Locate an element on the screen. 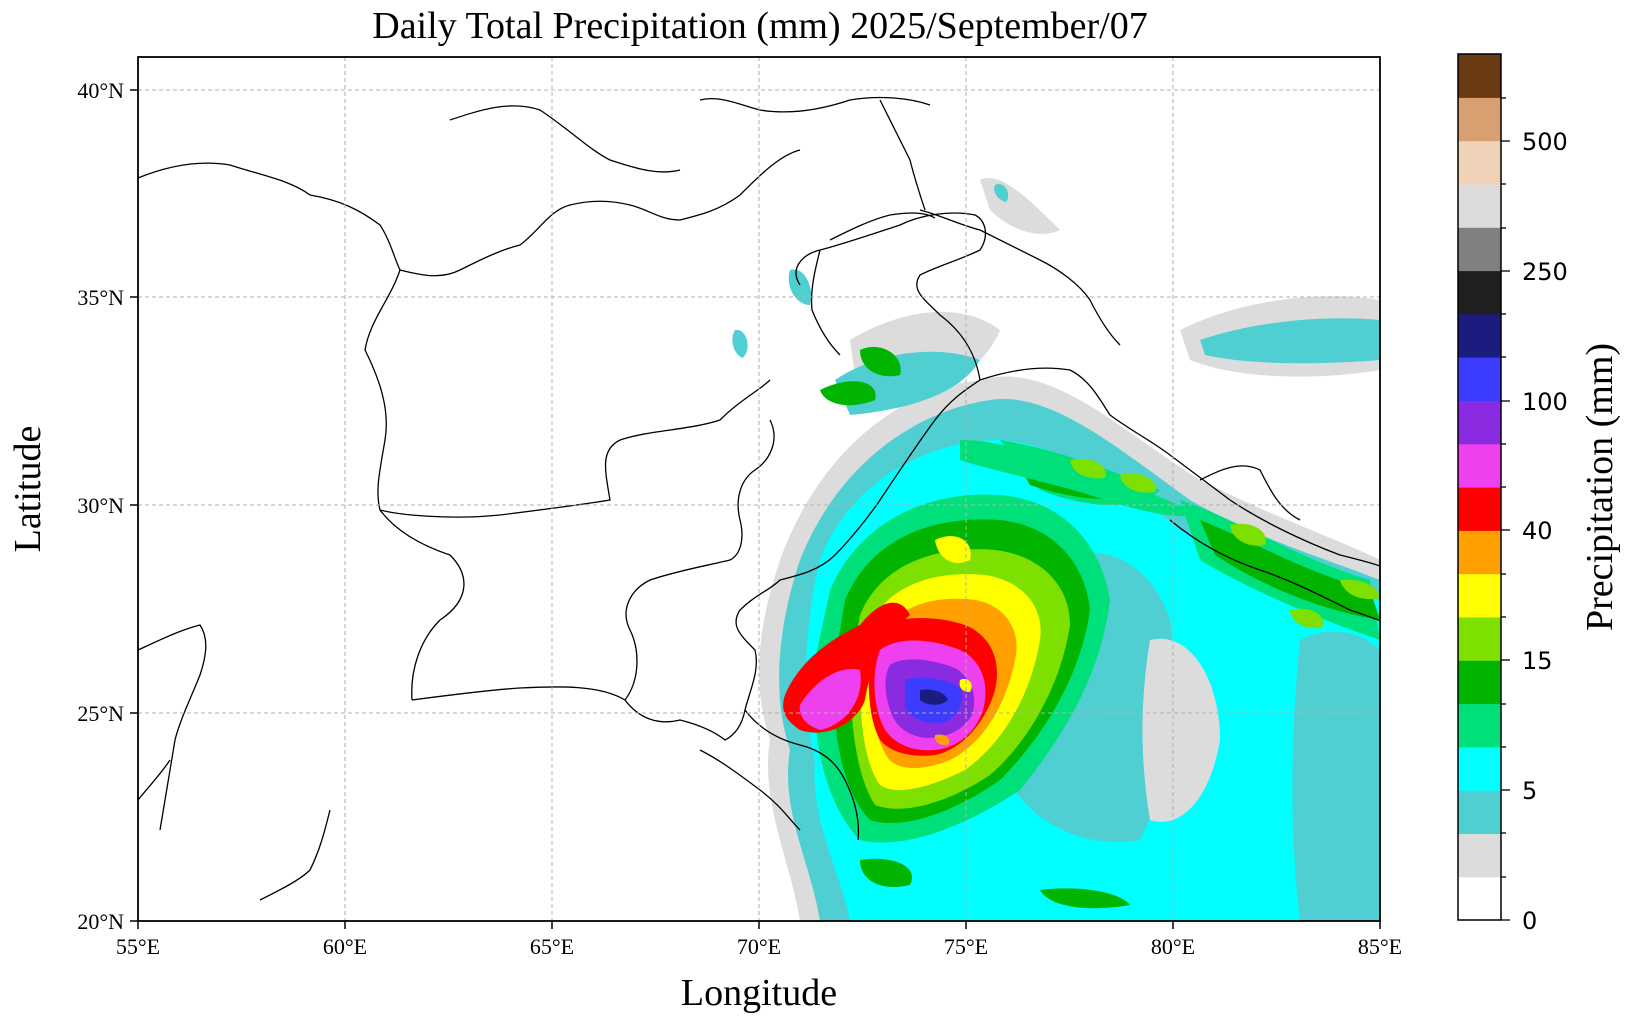 The height and width of the screenshot is (1027, 1632). y-tick-label: 25°N is located at coordinates (100, 713).